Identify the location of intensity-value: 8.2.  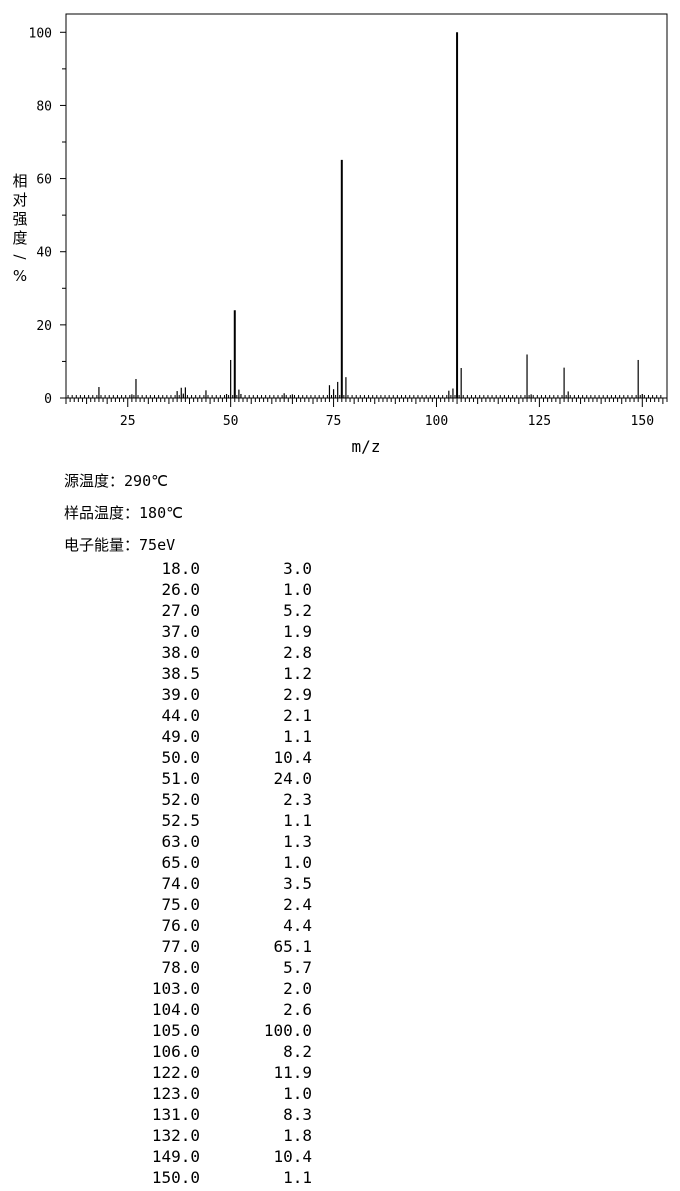
(297, 1051).